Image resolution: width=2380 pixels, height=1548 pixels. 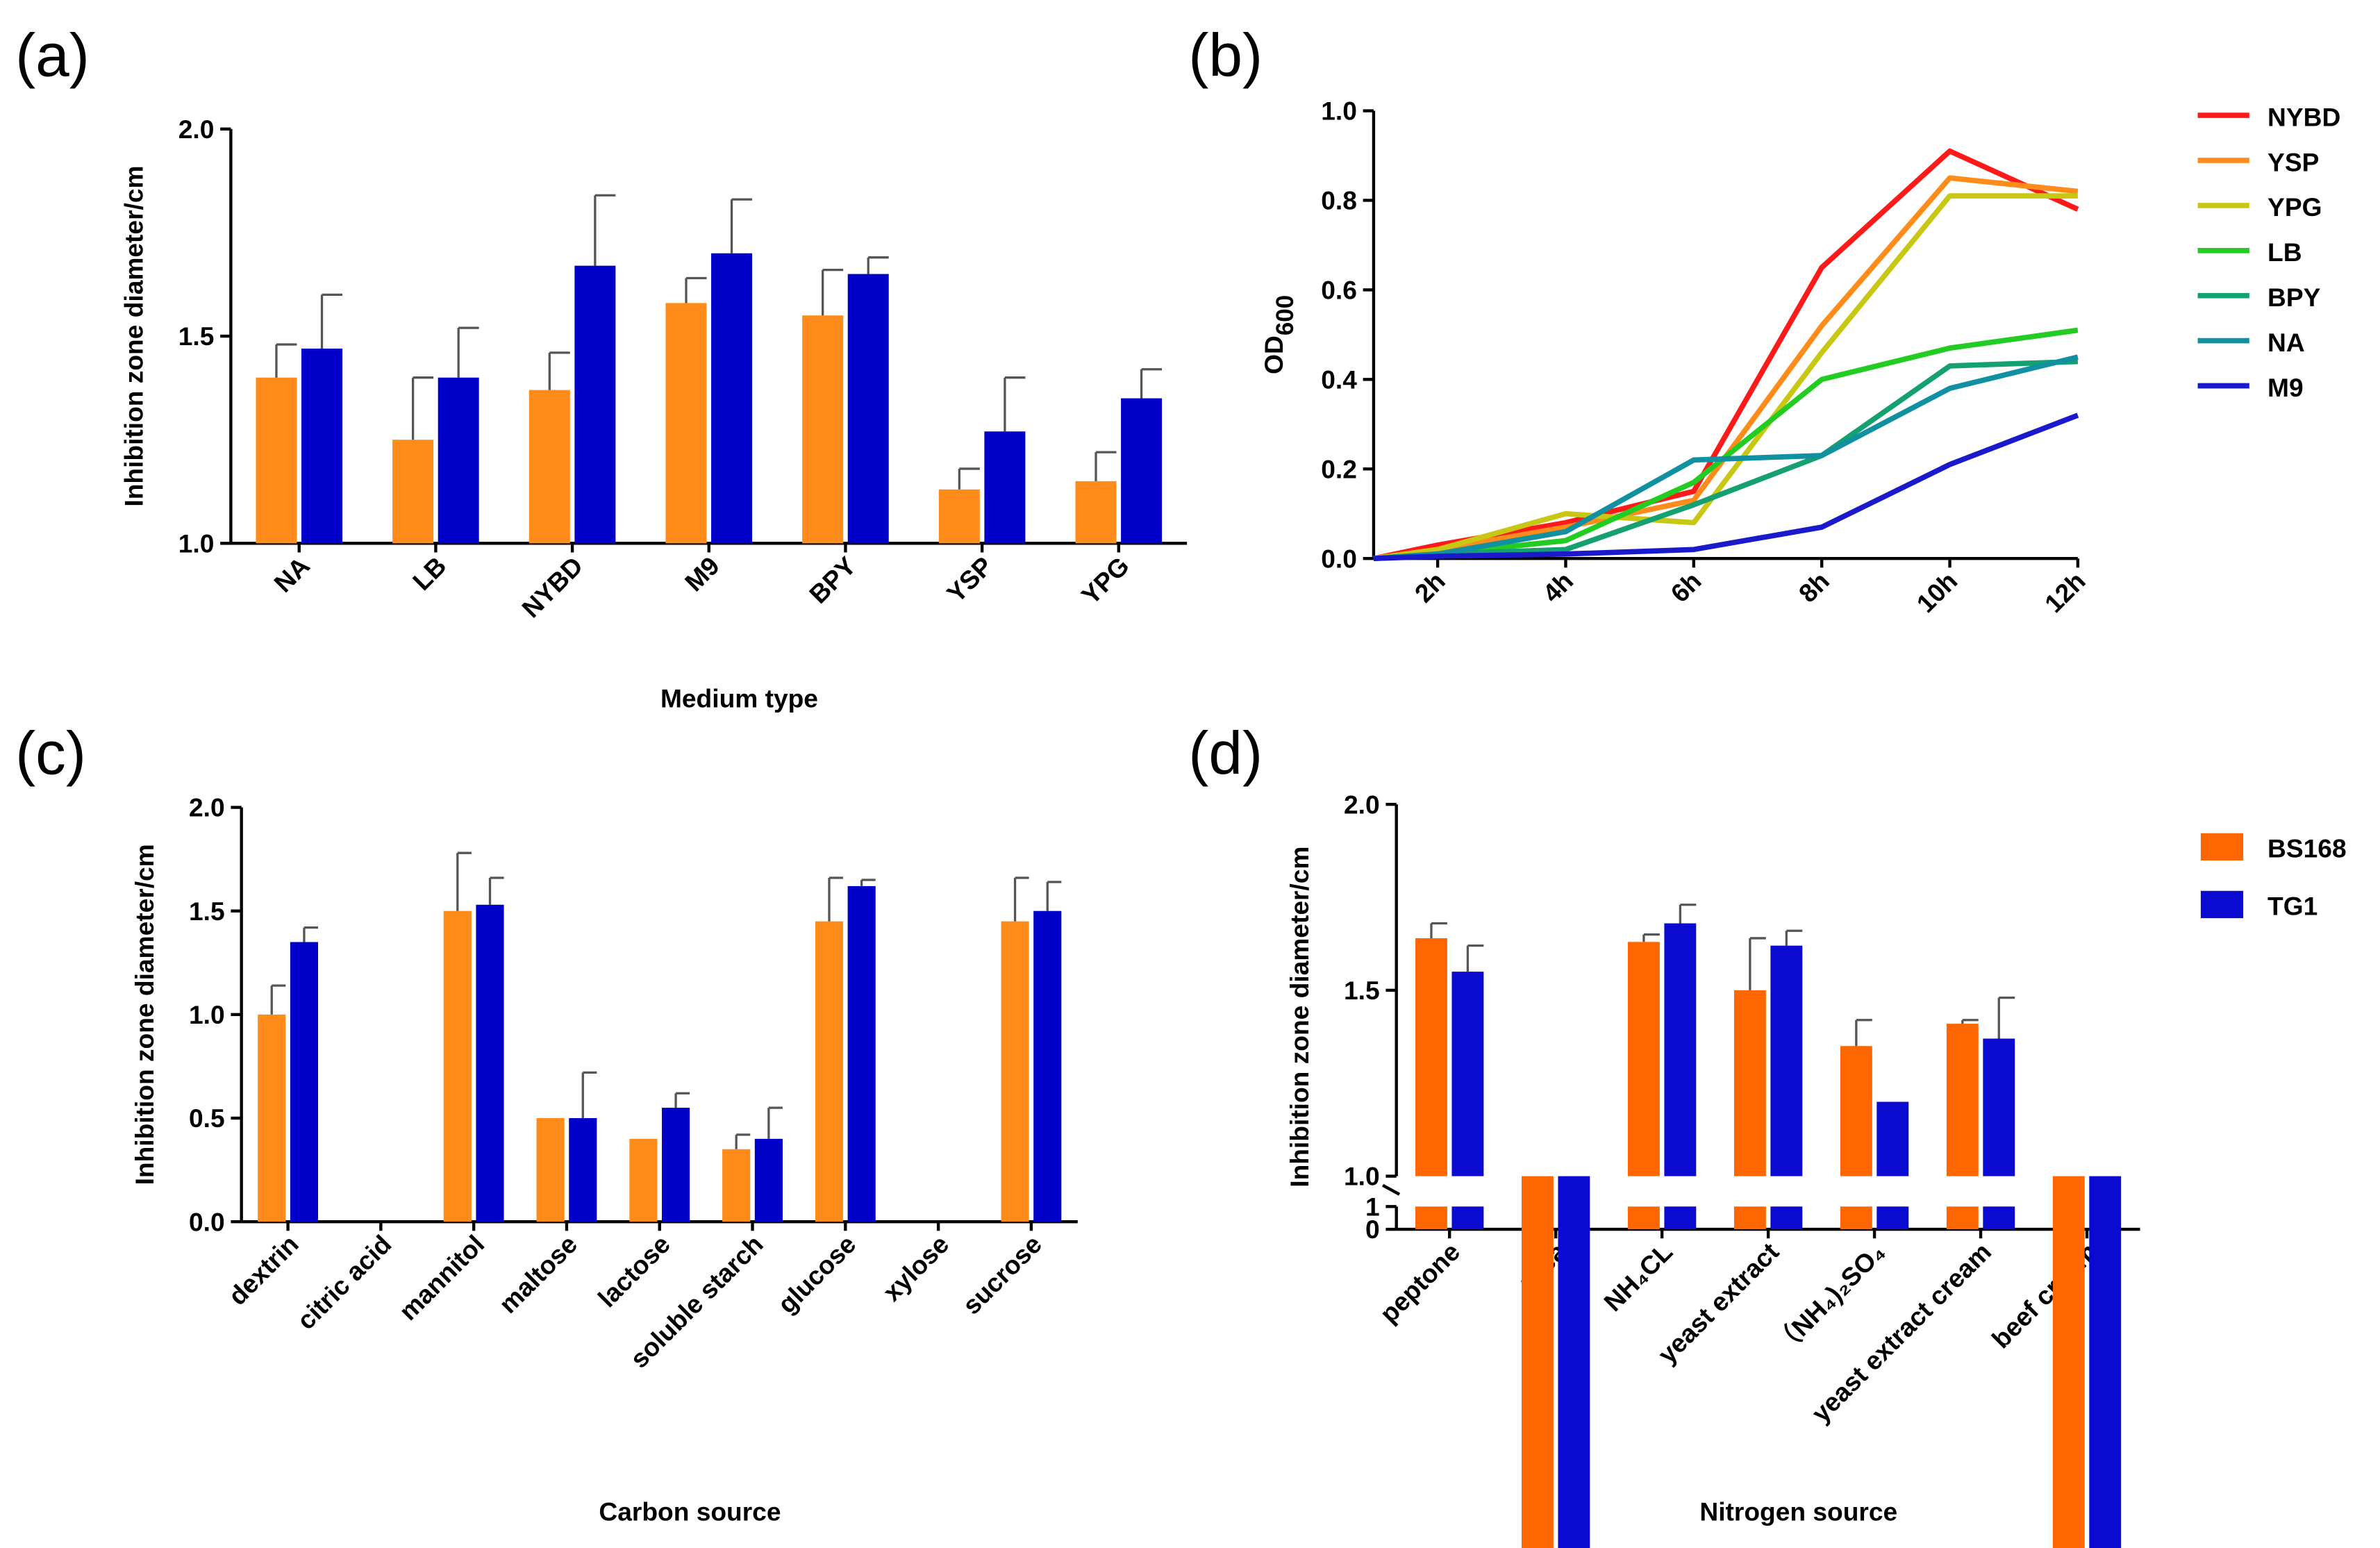 What do you see at coordinates (1937, 592) in the screenshot?
I see `x-tick-label: 10h` at bounding box center [1937, 592].